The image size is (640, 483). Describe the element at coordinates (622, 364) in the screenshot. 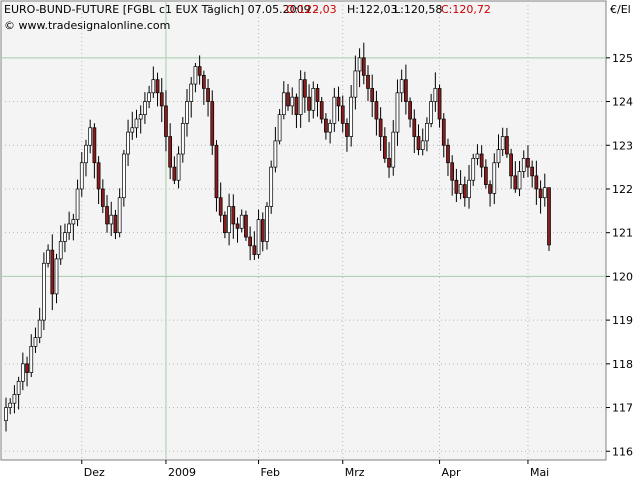

I see `y-tick-label: 118` at that location.